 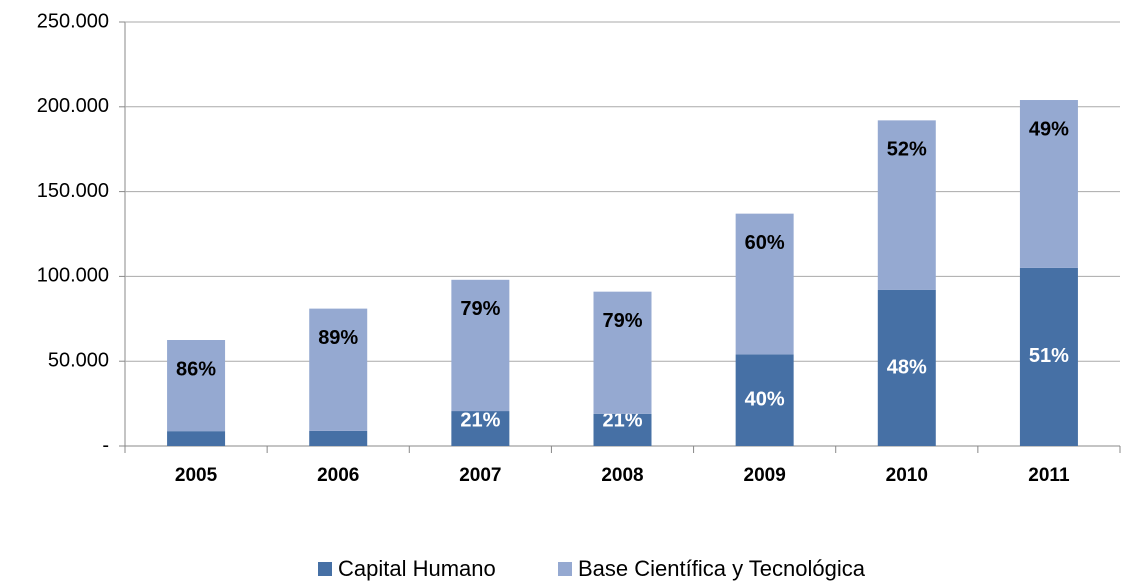 What do you see at coordinates (1049, 475) in the screenshot?
I see `x-tick-label: 2011` at bounding box center [1049, 475].